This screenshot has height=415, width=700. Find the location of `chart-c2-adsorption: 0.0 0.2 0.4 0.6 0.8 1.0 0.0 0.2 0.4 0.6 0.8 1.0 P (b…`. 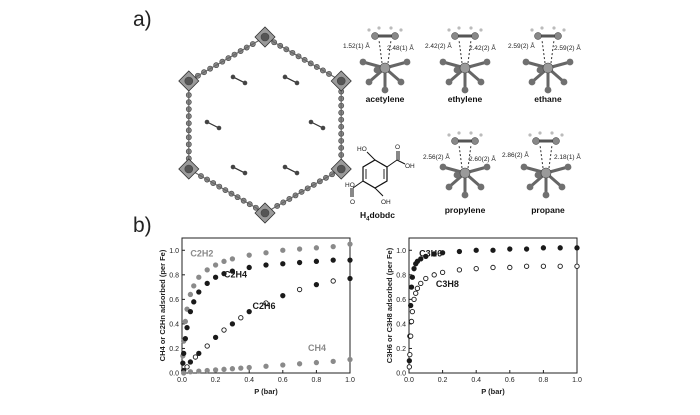

chart-c2-adsorption: 0.0 0.2 0.4 0.6 0.8 1.0 0.0 0.2 0.4 0.6 0.8 1.0 P (b… is located at coordinates (256, 316).